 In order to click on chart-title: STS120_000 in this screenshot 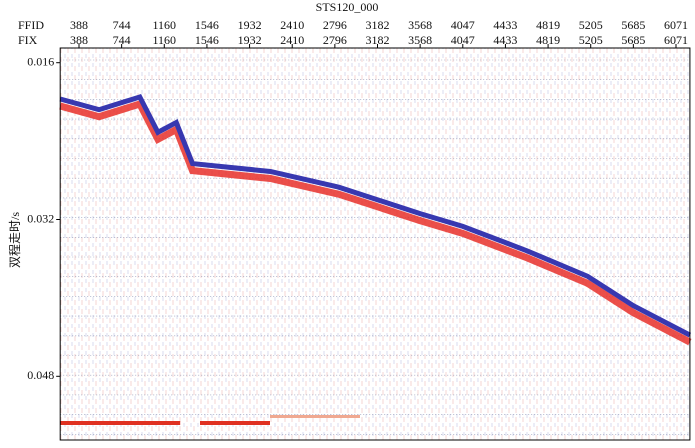, I will do `click(347, 7)`.